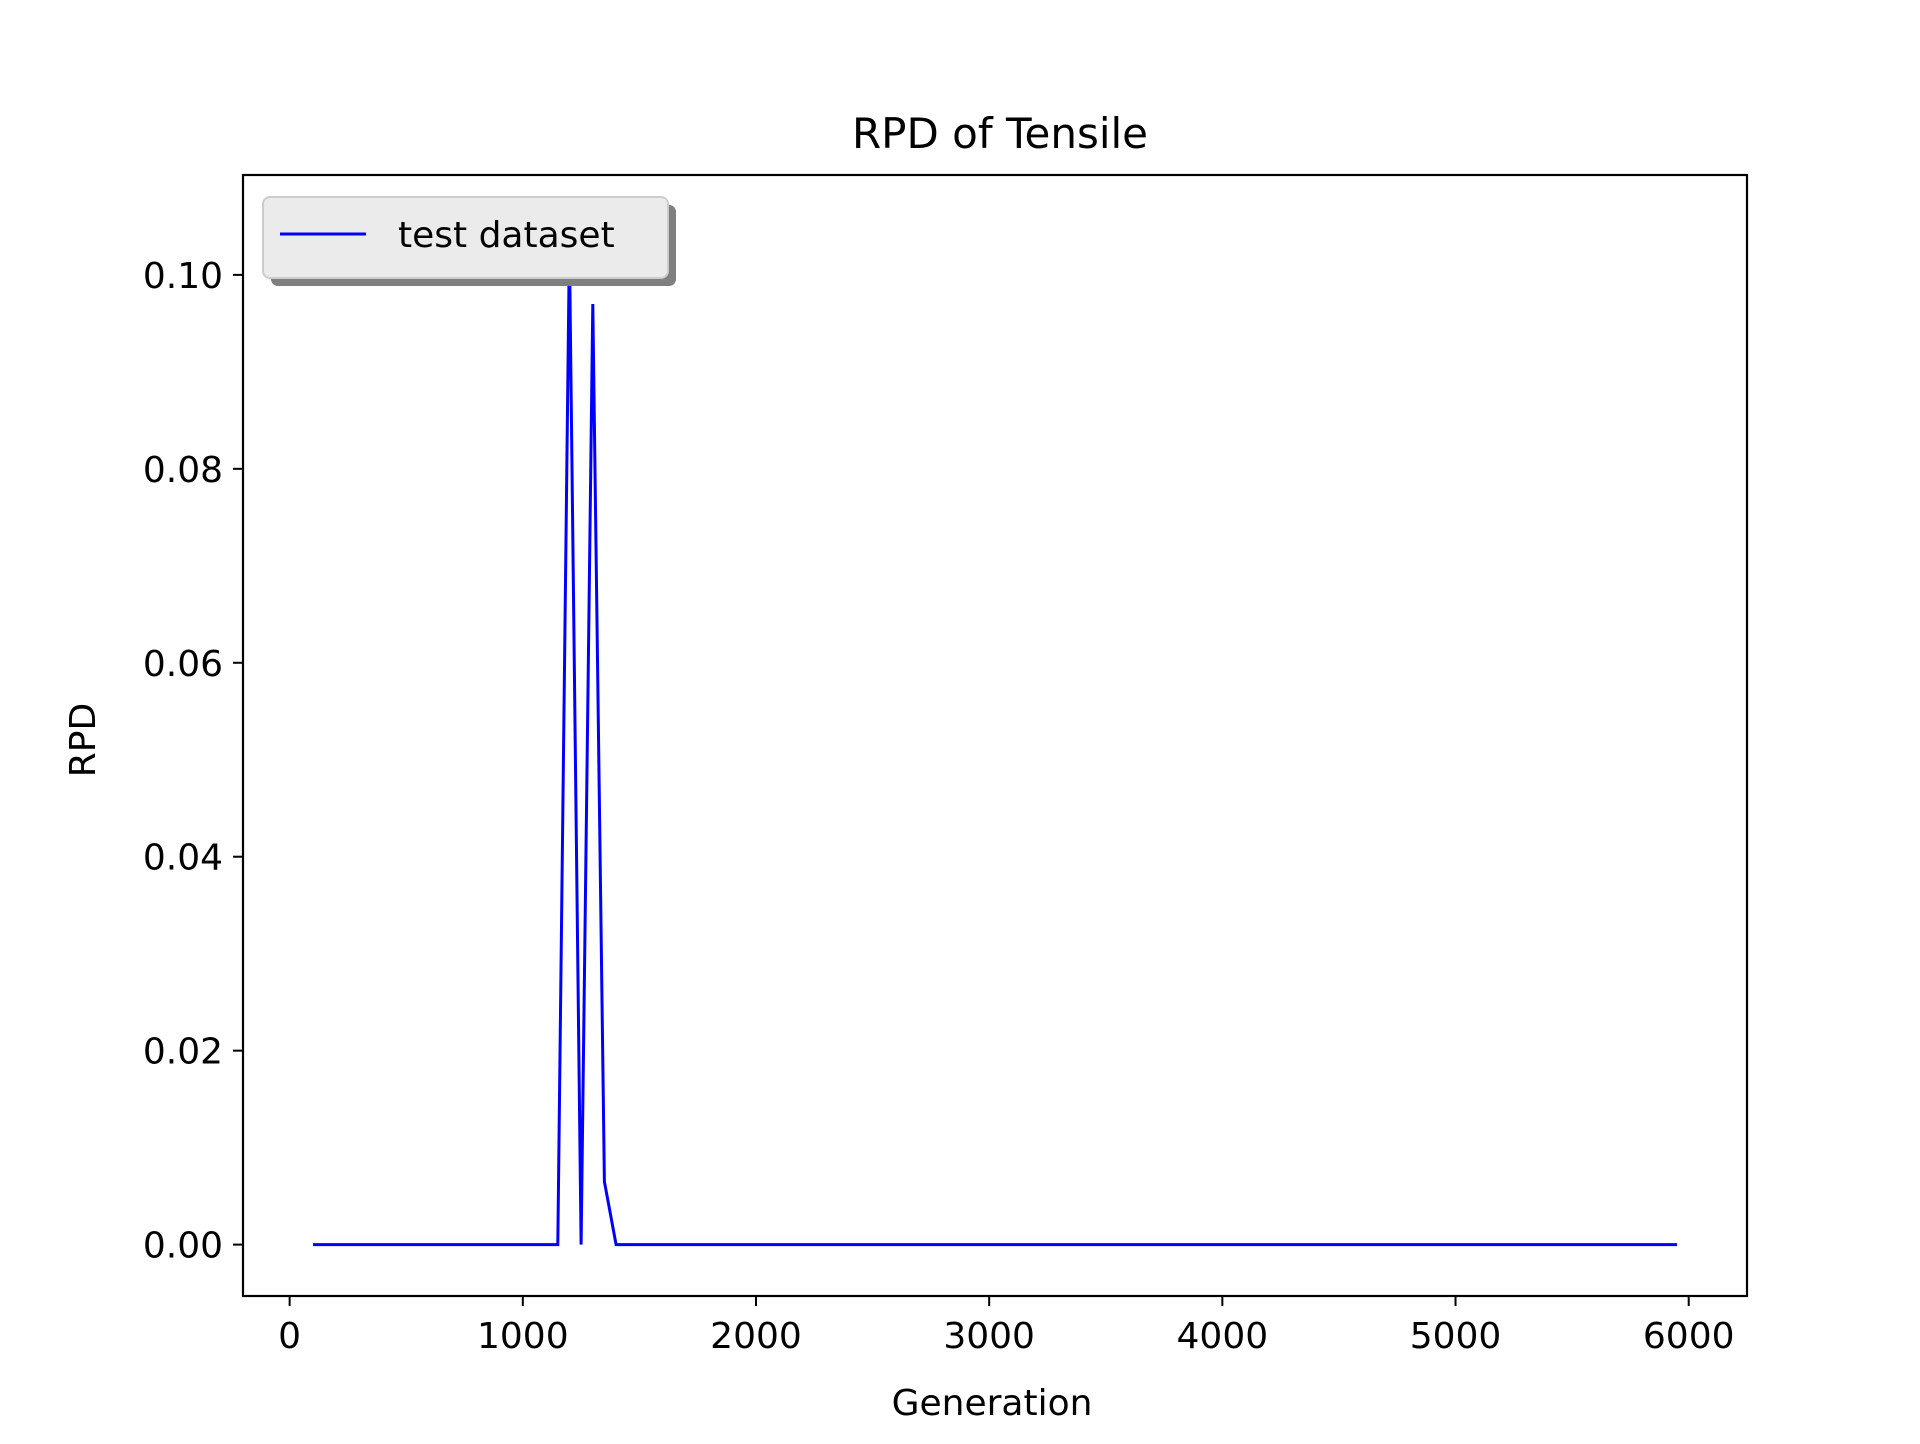 The image size is (1920, 1444). I want to click on x-axis-label: Generation, so click(992, 1403).